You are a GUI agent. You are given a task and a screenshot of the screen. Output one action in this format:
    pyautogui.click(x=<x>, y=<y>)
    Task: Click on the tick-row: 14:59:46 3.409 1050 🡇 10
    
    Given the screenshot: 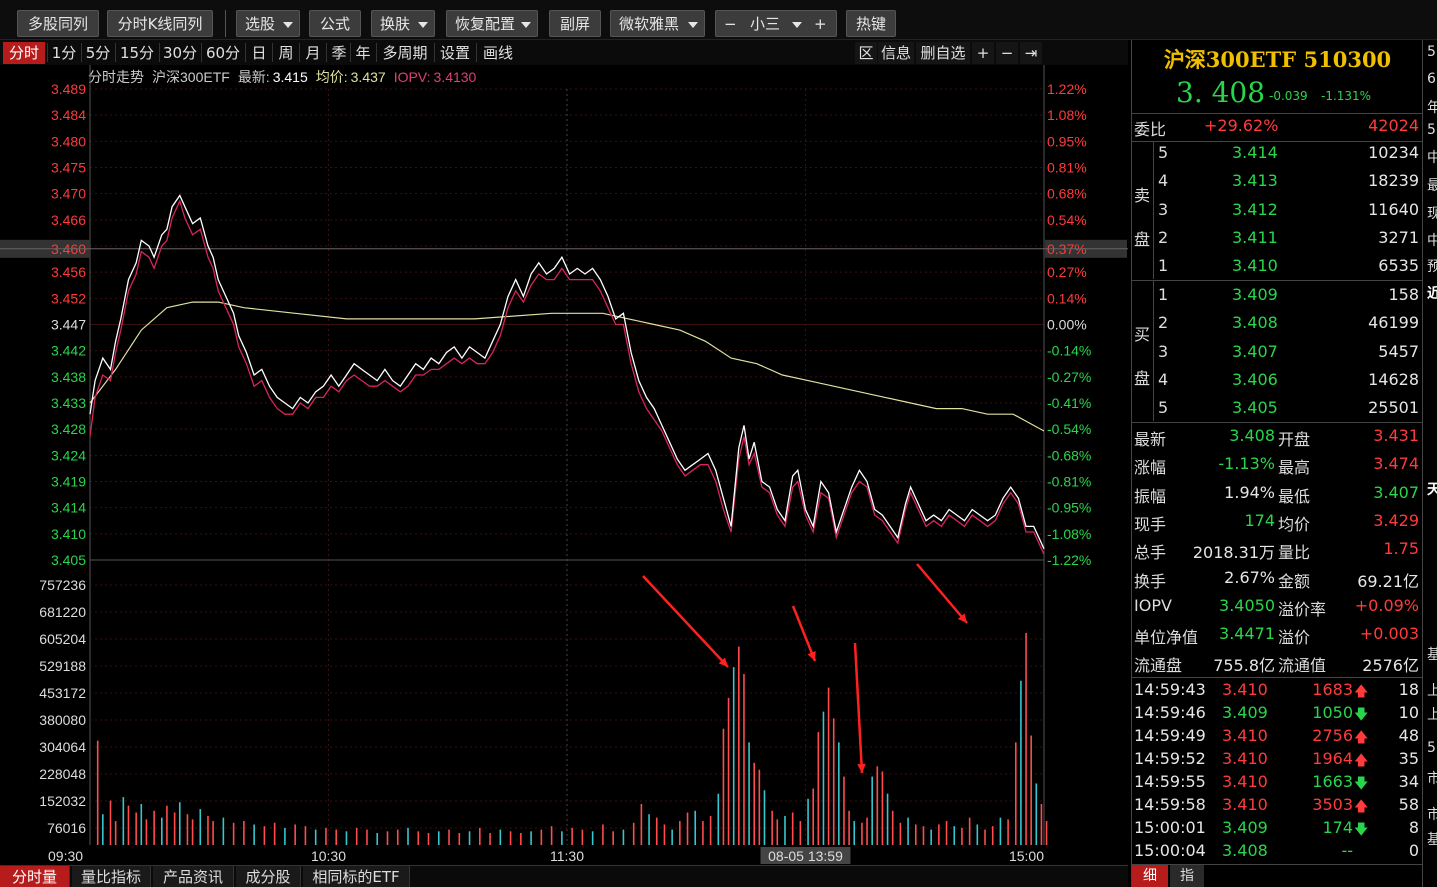 What is the action you would take?
    pyautogui.click(x=1277, y=714)
    